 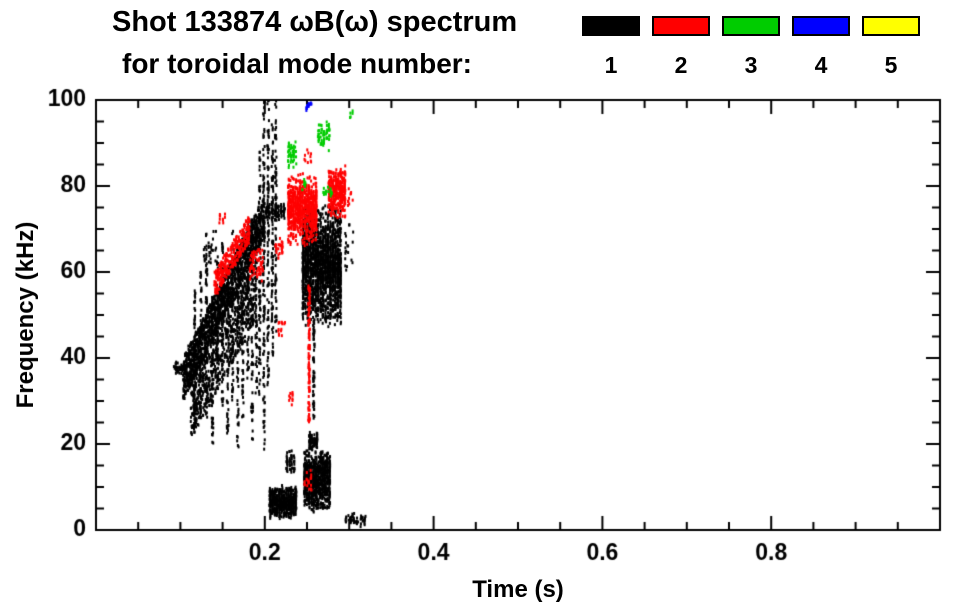 What do you see at coordinates (821, 65) in the screenshot?
I see `legend-mode-number-4: 4` at bounding box center [821, 65].